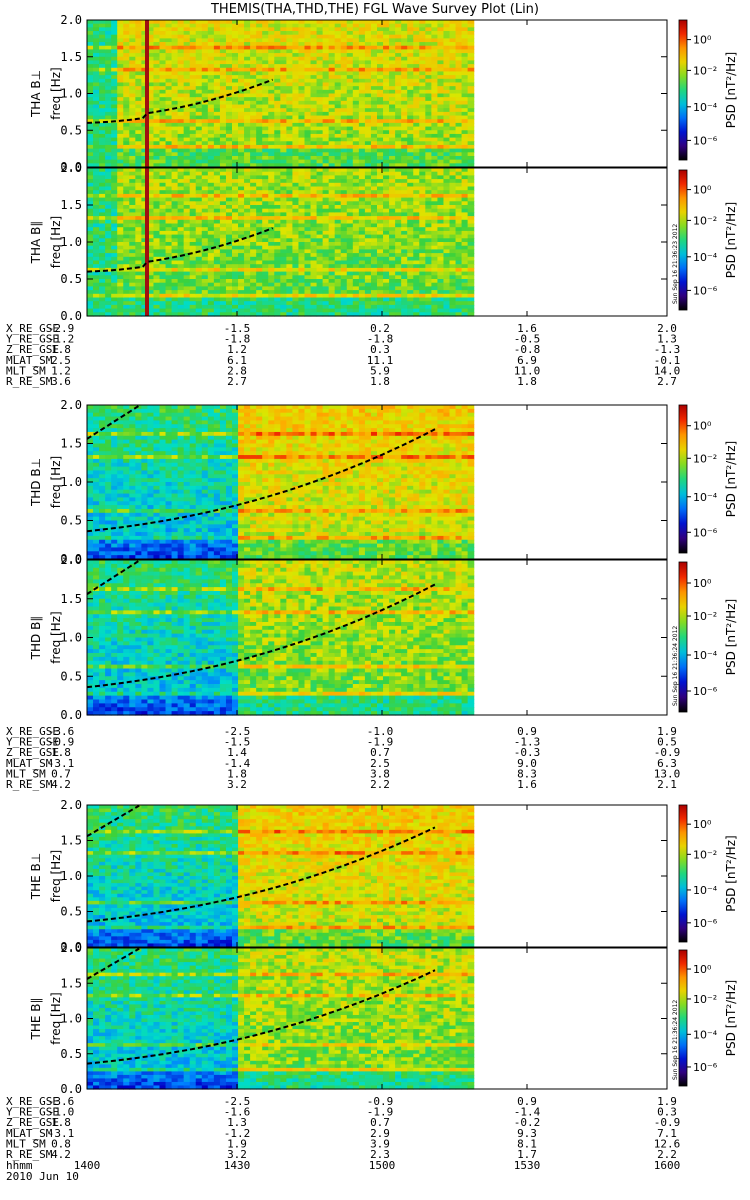 This screenshot has width=750, height=1200. Describe the element at coordinates (19, 1165) in the screenshot. I see `time-axis-label: hhmm` at that location.